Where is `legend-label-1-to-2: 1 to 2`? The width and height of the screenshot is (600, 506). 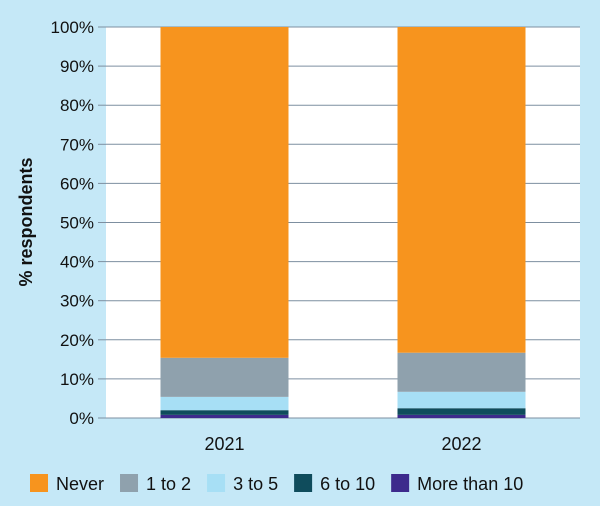 legend-label-1-to-2: 1 to 2 is located at coordinates (168, 484).